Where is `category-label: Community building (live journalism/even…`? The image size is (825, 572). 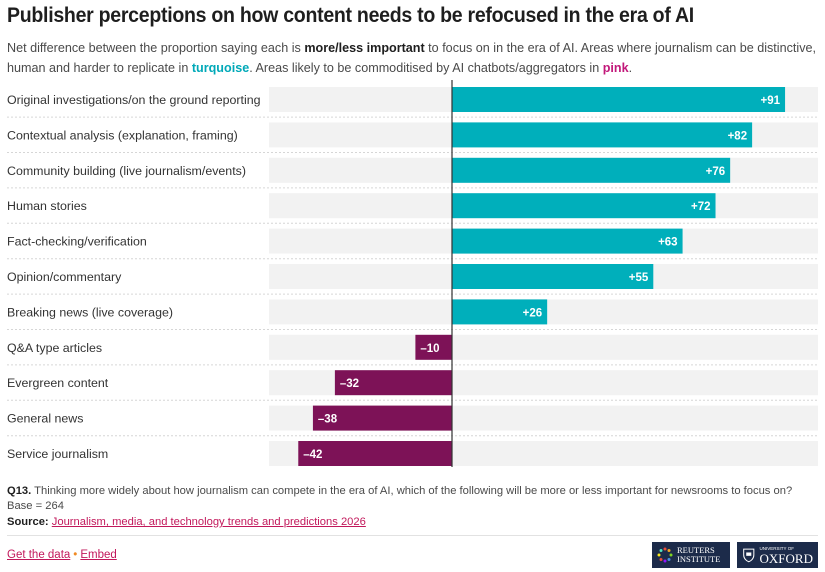 category-label: Community building (live journalism/even… is located at coordinates (126, 171).